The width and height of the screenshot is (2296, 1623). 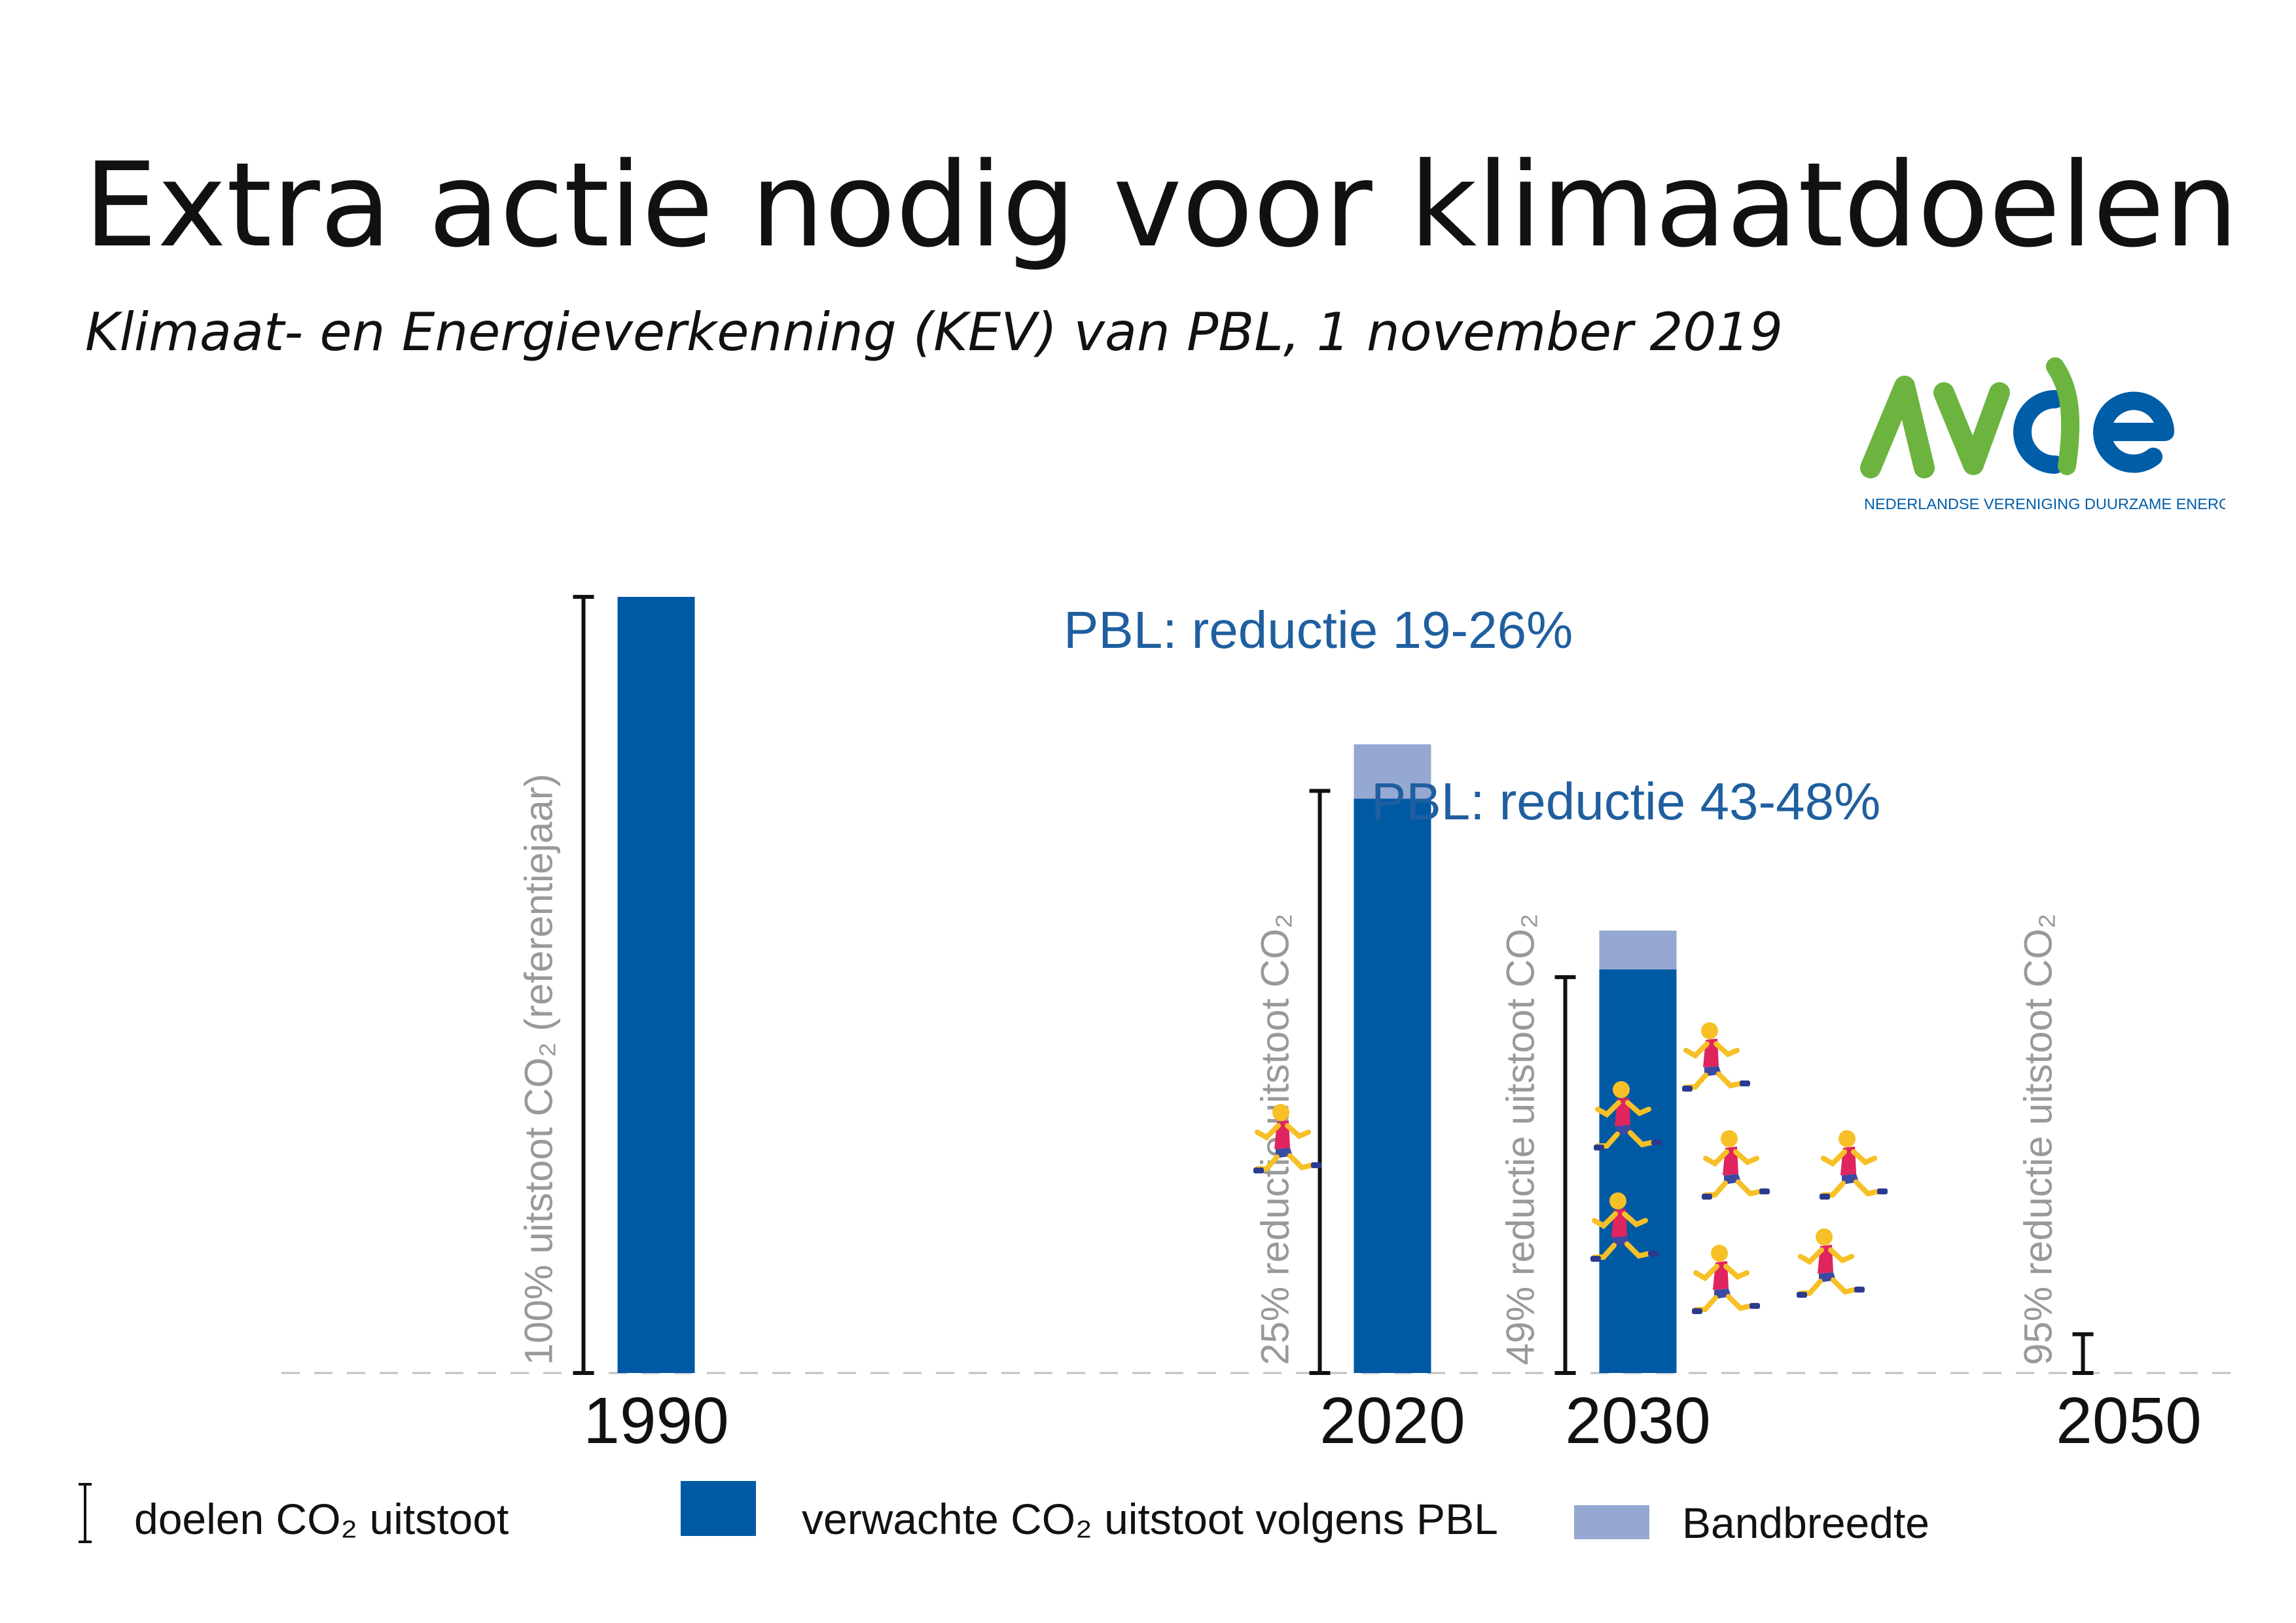 What do you see at coordinates (1392, 1421) in the screenshot?
I see `year-label-2020: 2020` at bounding box center [1392, 1421].